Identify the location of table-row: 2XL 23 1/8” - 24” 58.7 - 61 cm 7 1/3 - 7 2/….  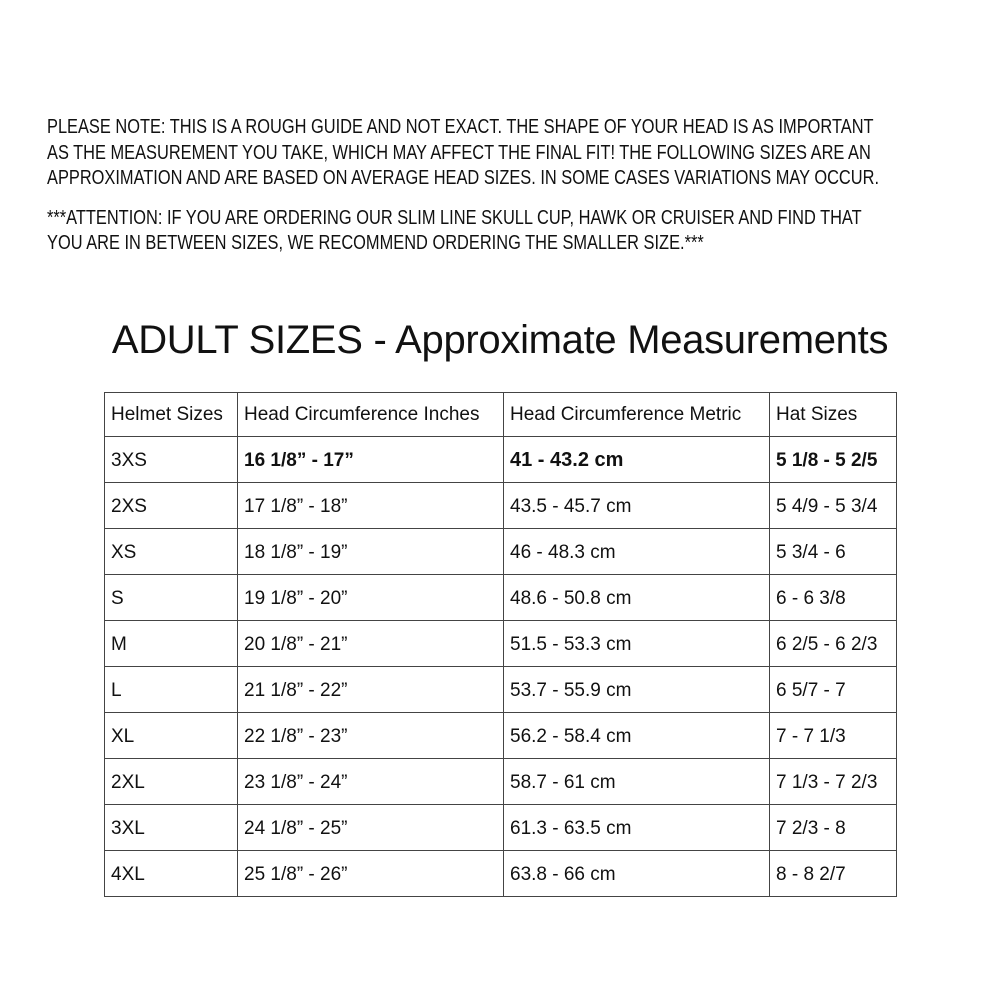
(500, 781).